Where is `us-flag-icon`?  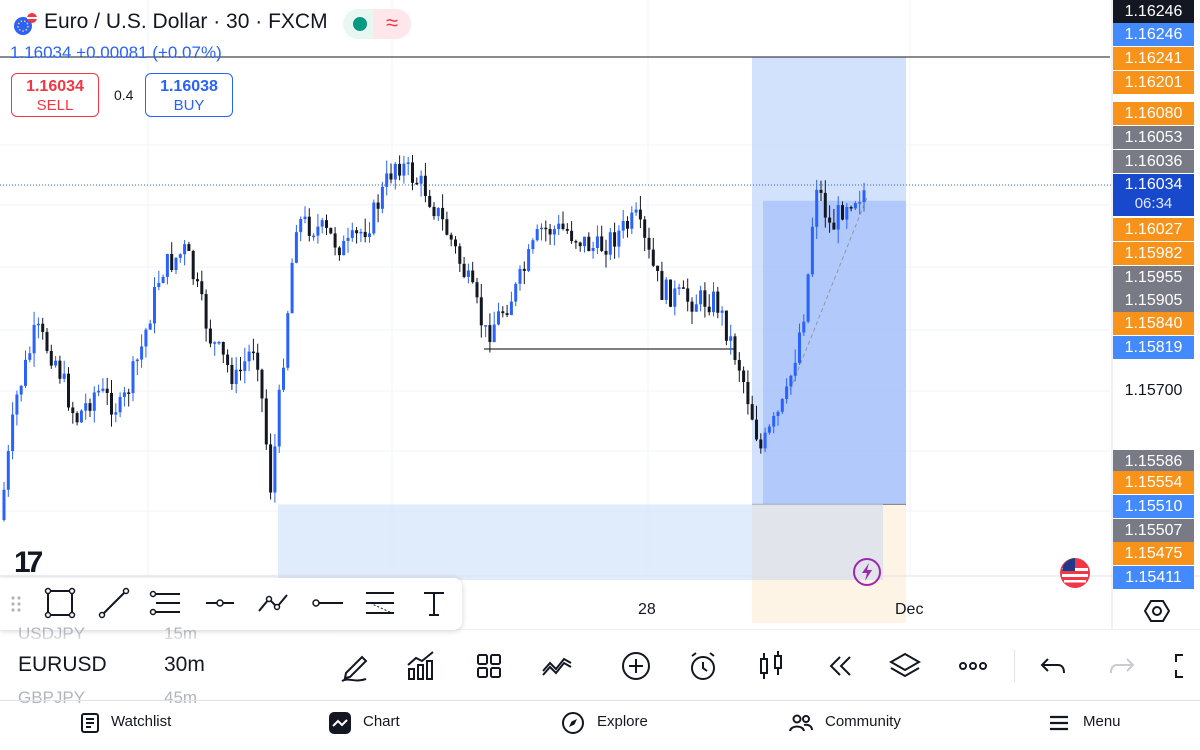 us-flag-icon is located at coordinates (1075, 573).